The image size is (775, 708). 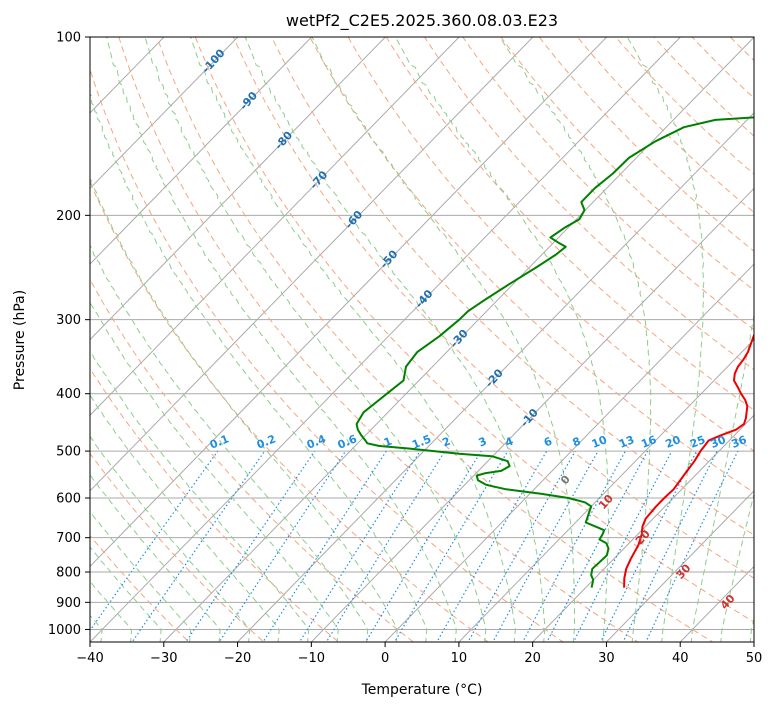 I want to click on mixing-ratio-label: 36, so click(x=738, y=442).